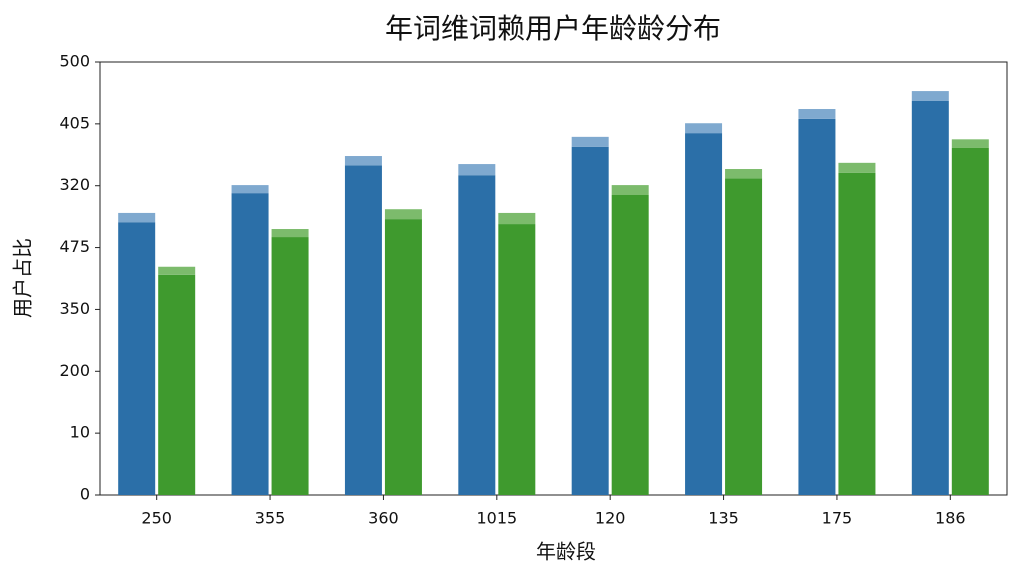 The height and width of the screenshot is (576, 1024). I want to click on y-axis-label: 用户占比, so click(23, 278).